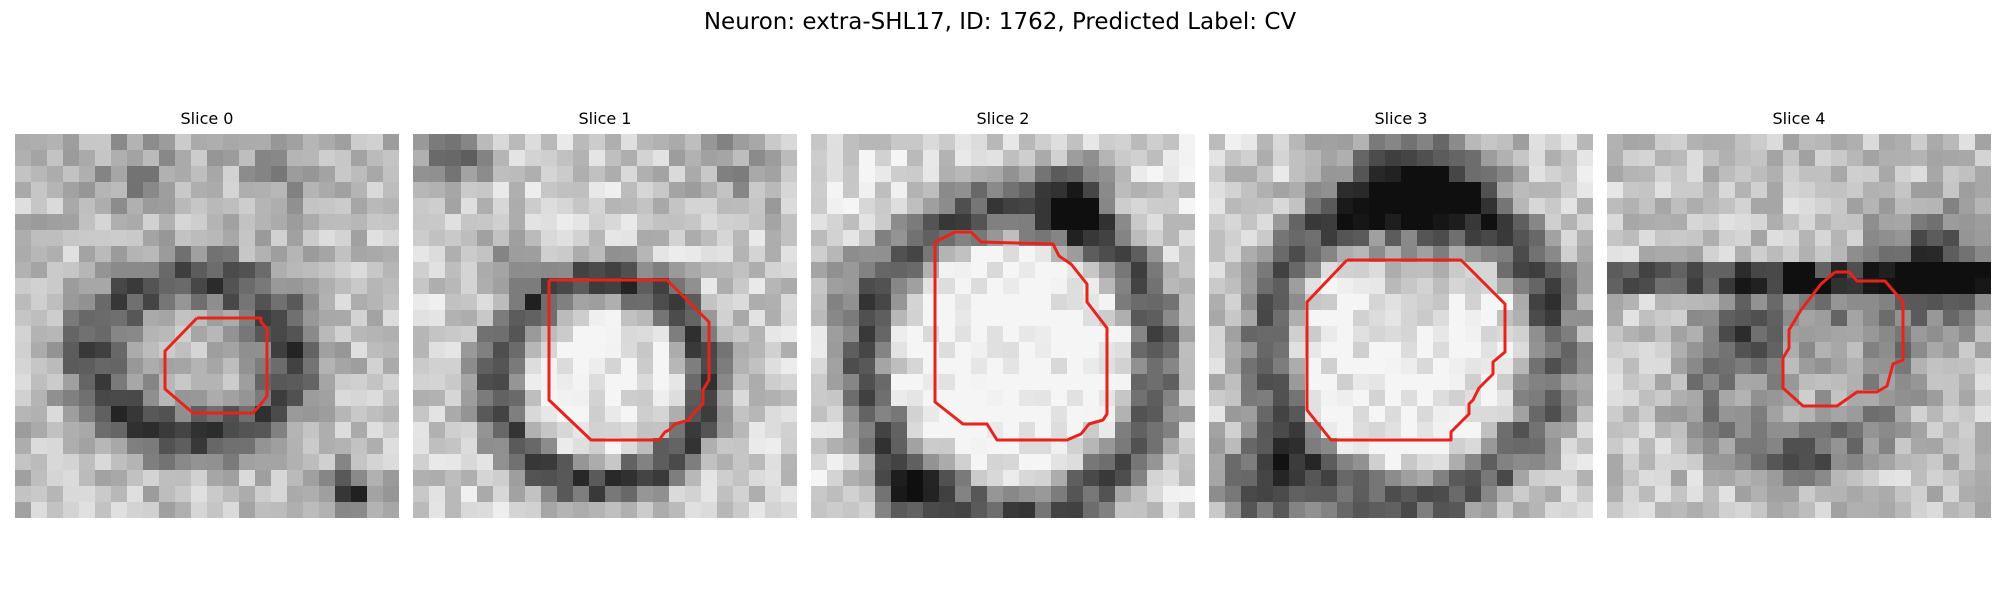 This screenshot has height=600, width=2000. What do you see at coordinates (207, 118) in the screenshot?
I see `slice-title: Slice 0` at bounding box center [207, 118].